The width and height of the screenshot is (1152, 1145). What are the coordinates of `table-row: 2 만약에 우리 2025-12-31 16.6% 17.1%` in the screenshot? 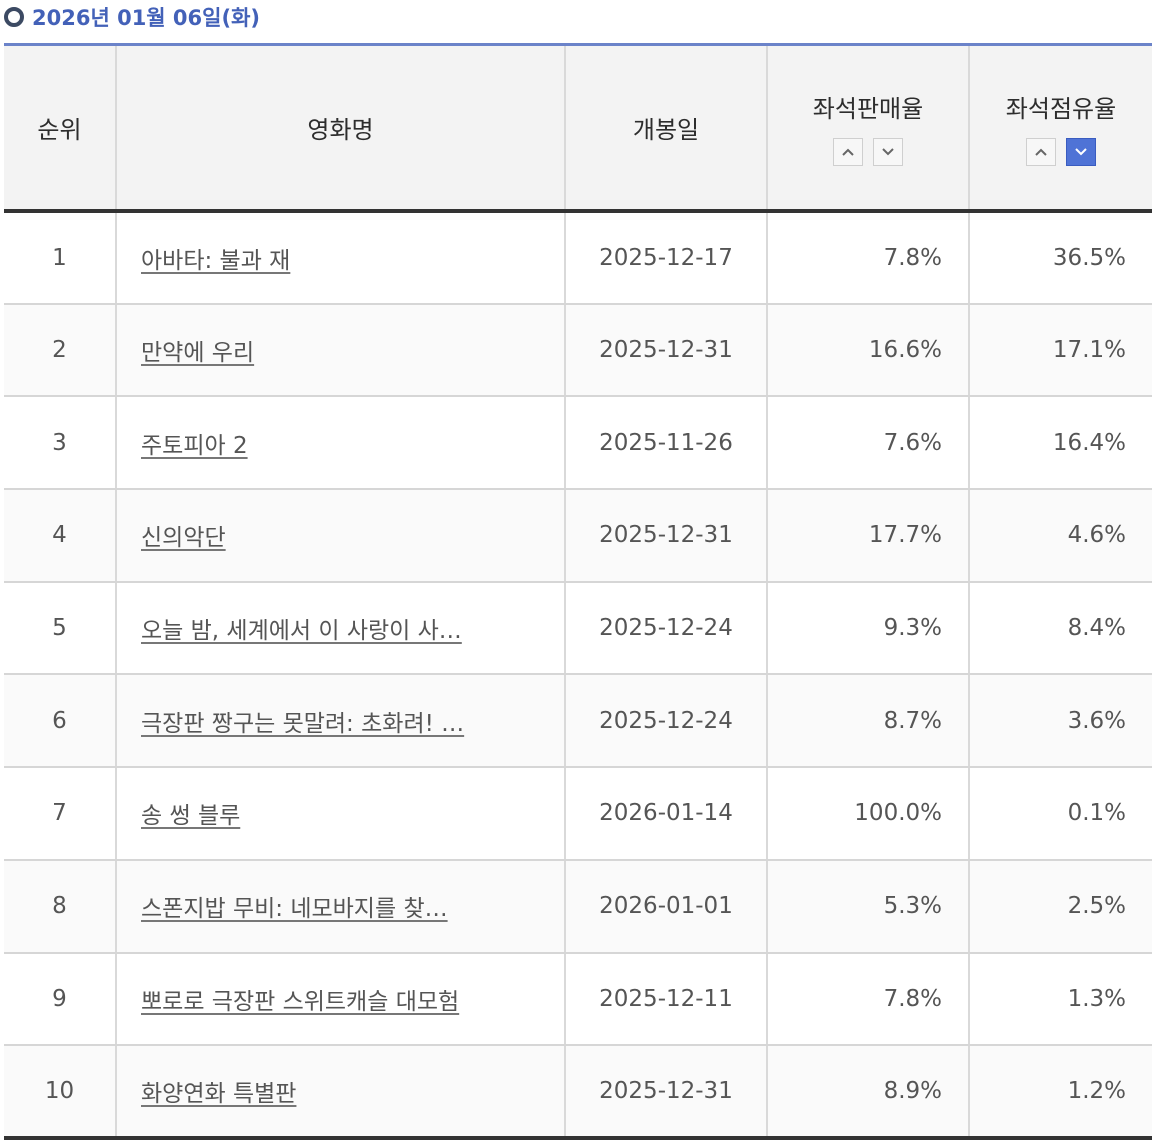 It's located at (578, 350).